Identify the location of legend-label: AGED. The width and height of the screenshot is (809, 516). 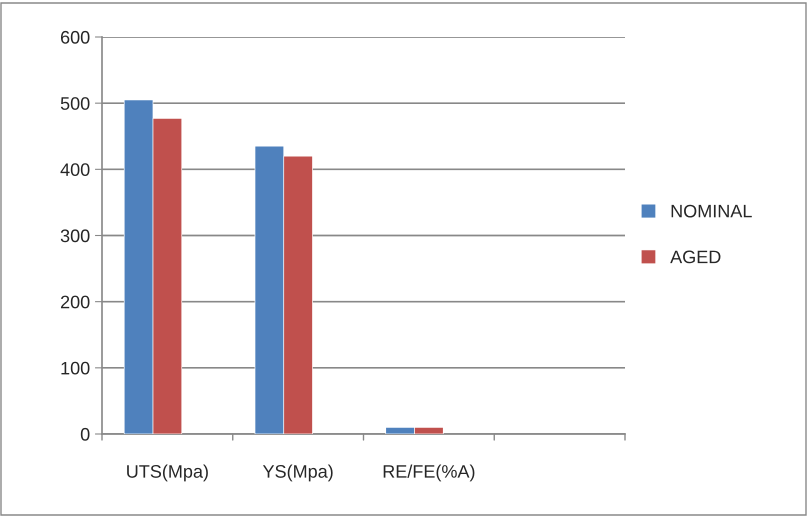
(695, 257).